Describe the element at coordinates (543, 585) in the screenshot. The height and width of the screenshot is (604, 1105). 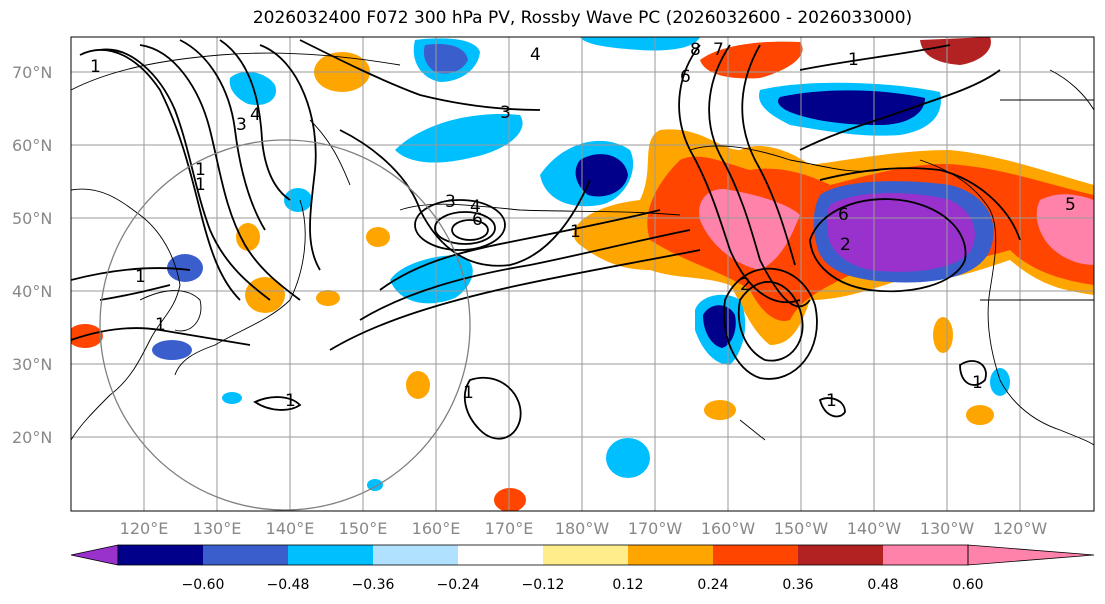
I see `colorbar-tick-label: −0.12` at that location.